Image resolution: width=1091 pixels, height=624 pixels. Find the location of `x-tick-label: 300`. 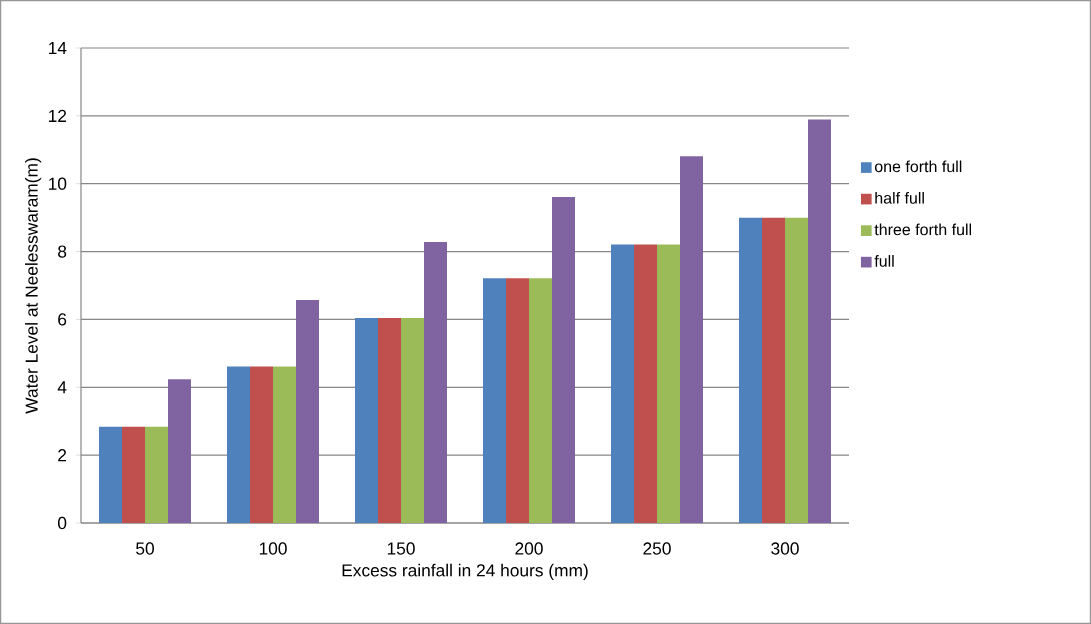

x-tick-label: 300 is located at coordinates (785, 548).